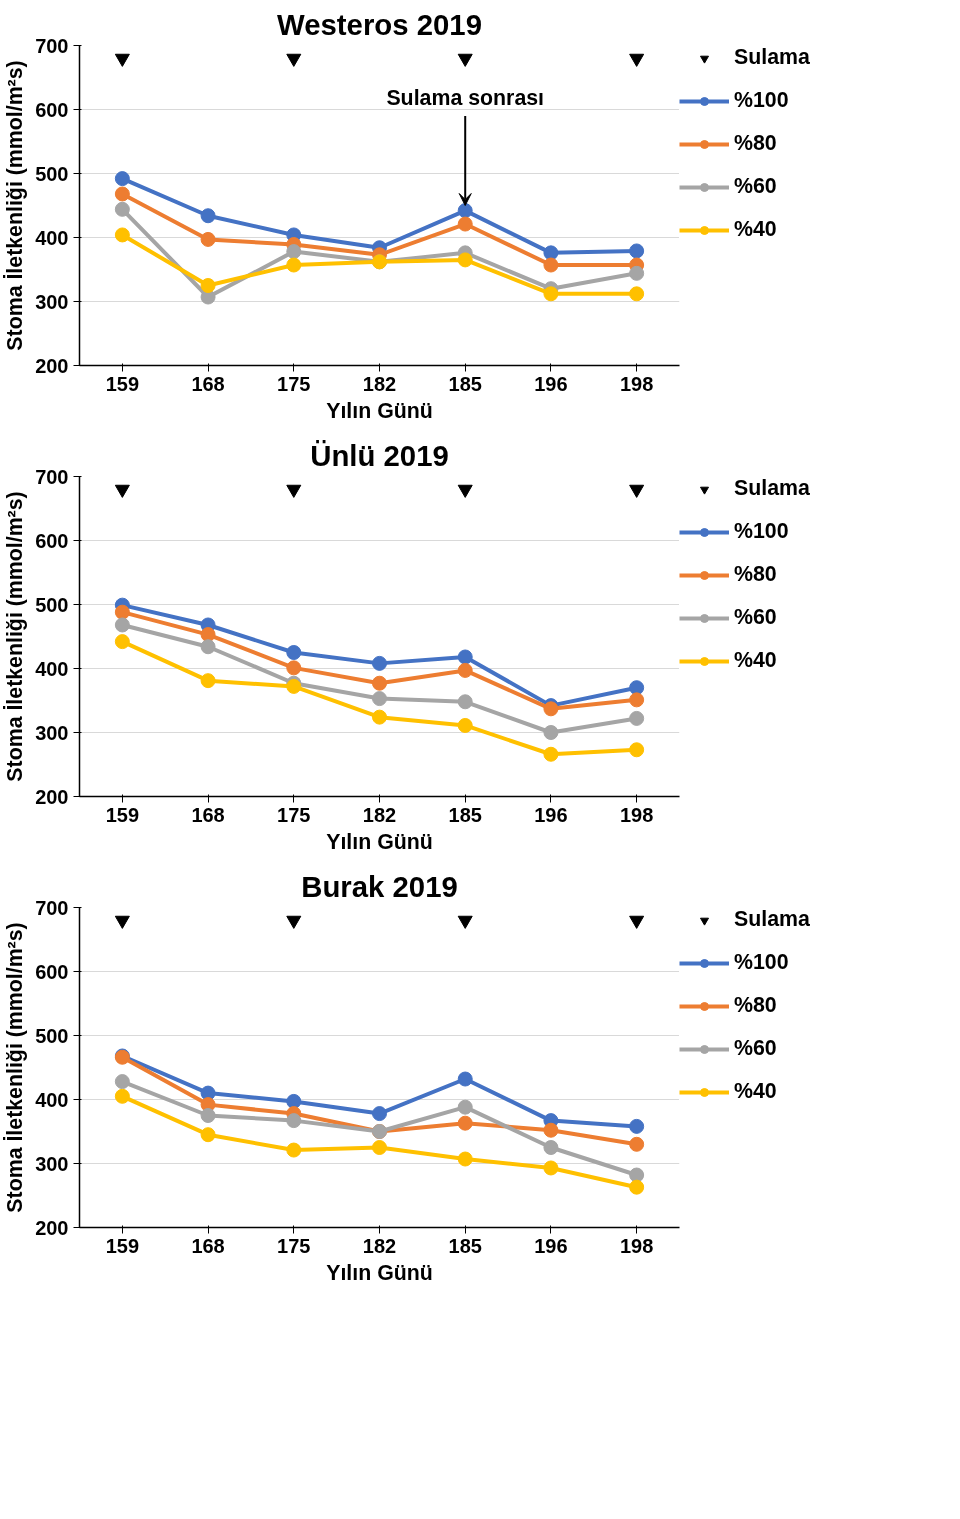 This screenshot has height=1519, width=960. Describe the element at coordinates (379, 886) in the screenshot. I see `chart-title: Burak 2019` at that location.